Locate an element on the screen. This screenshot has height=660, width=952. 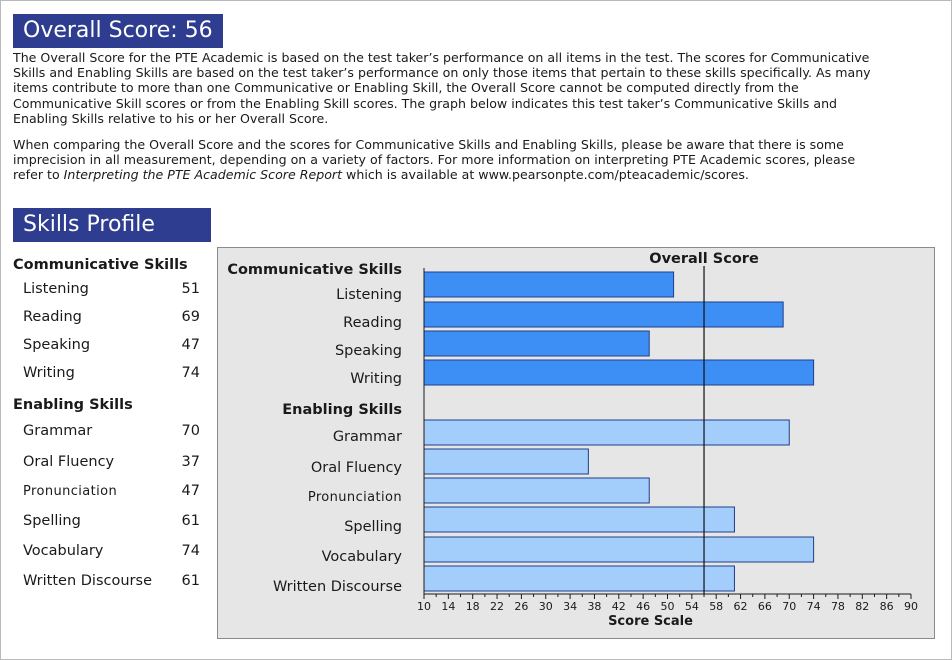
x-tick-label: 58 is located at coordinates (716, 606).